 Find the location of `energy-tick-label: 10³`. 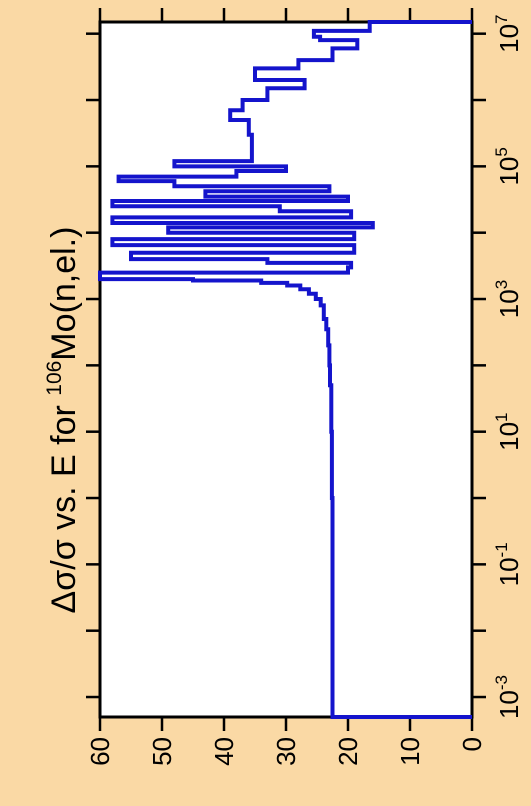

energy-tick-label: 10³ is located at coordinates (508, 299).